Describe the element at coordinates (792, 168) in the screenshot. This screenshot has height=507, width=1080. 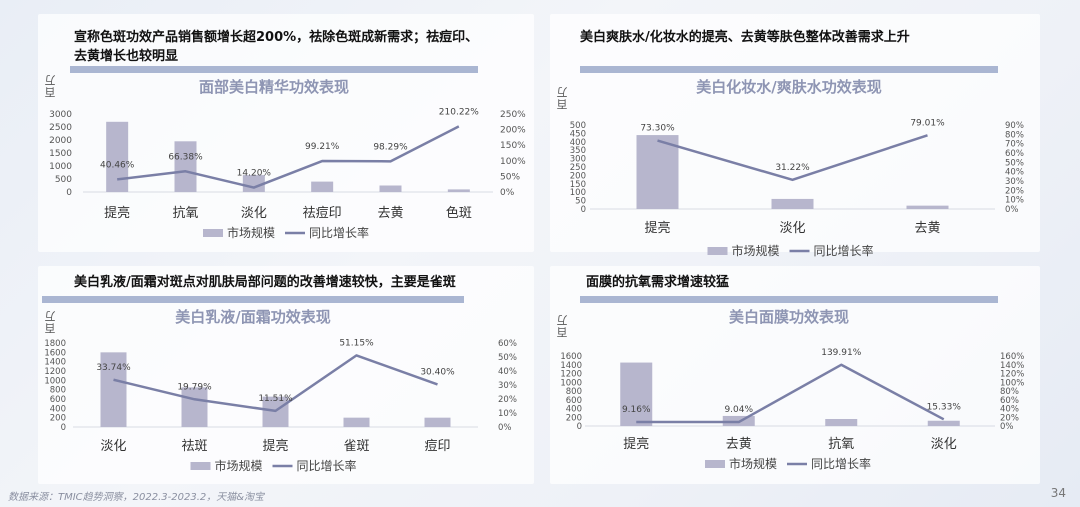
I see `growth-data-label: 31.22%` at that location.